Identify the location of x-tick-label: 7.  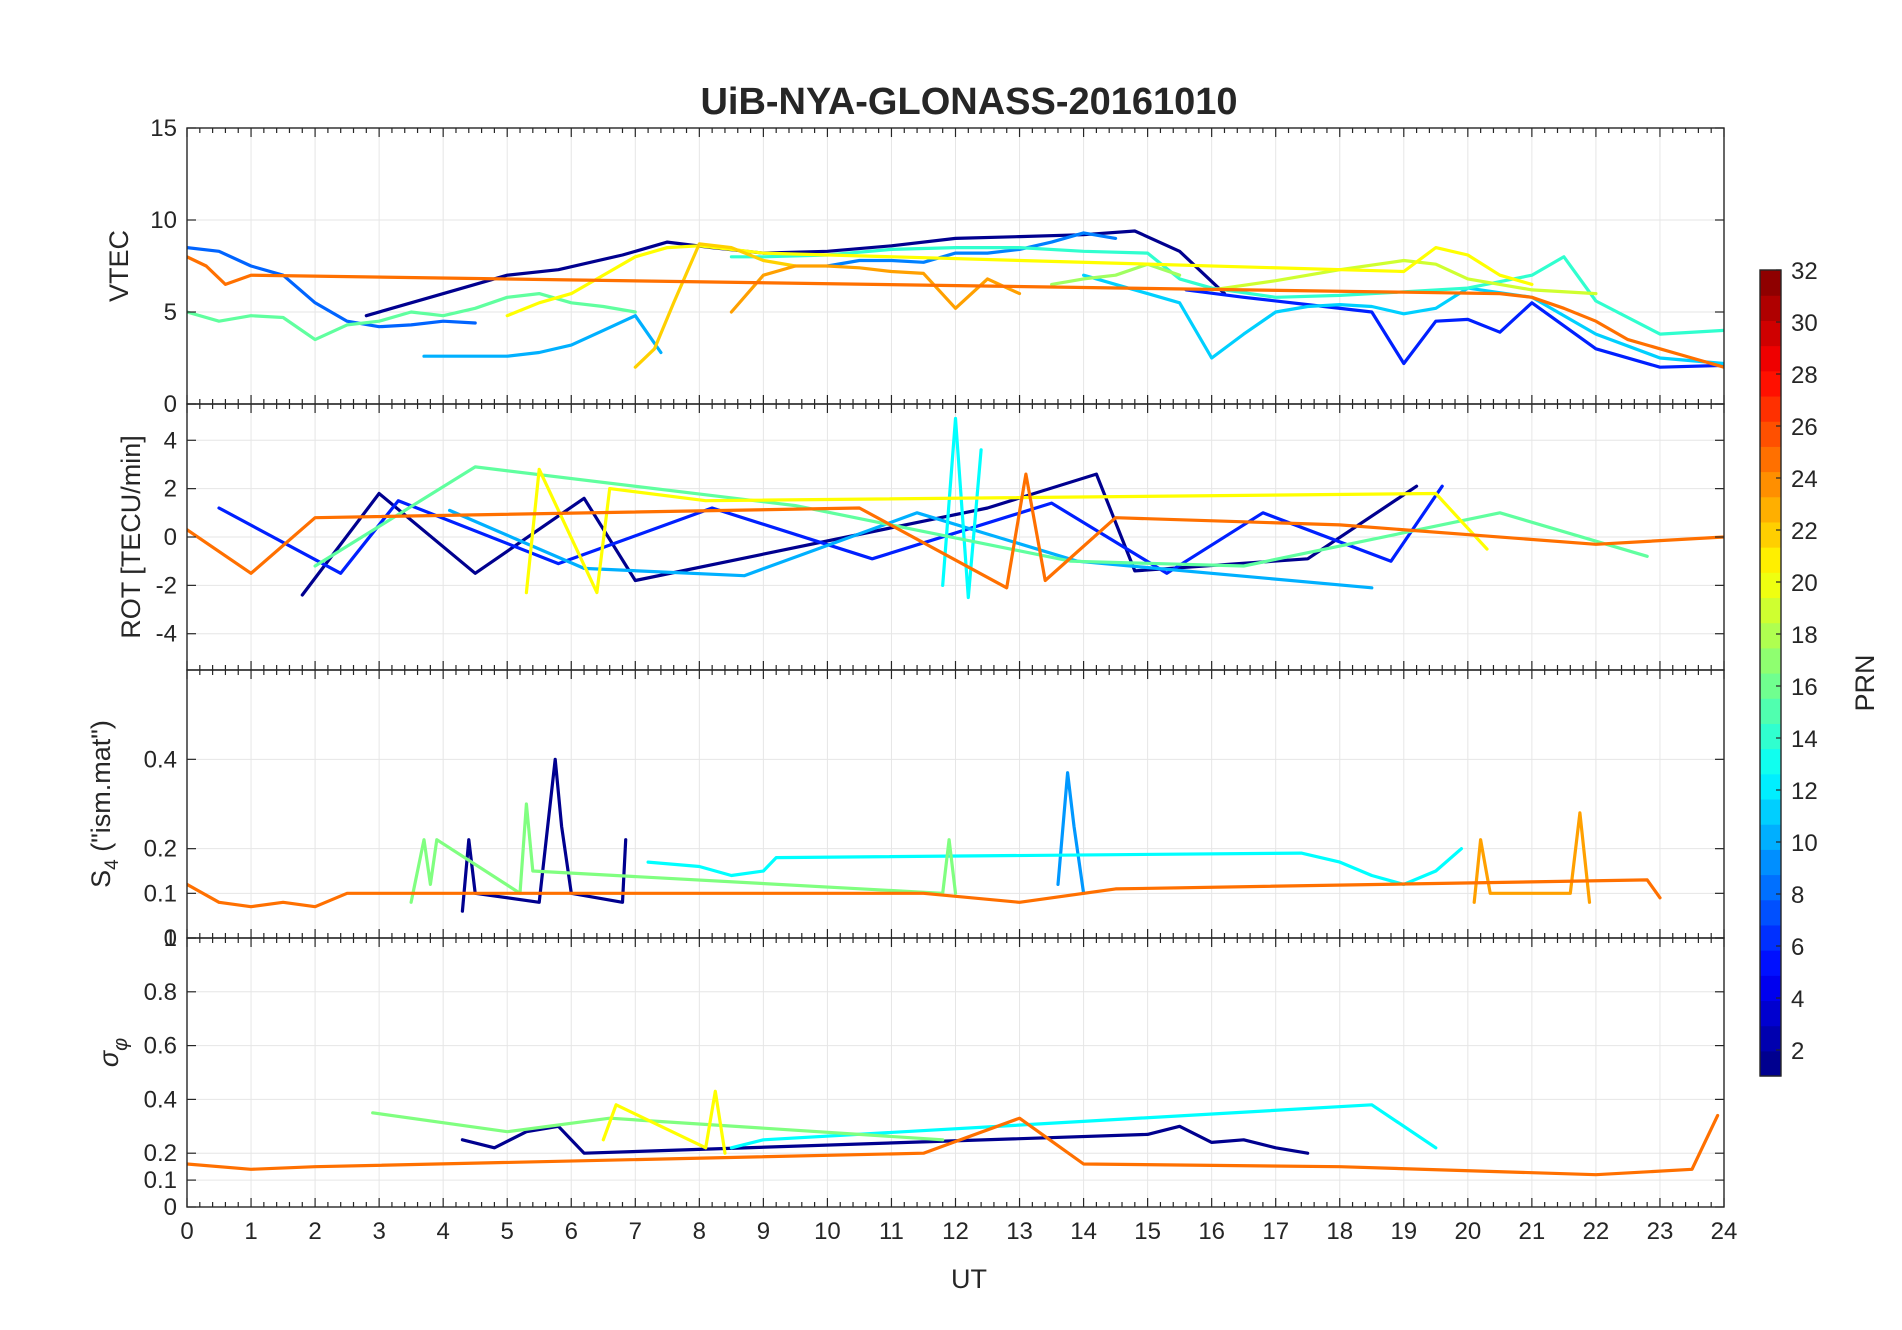
(635, 1231).